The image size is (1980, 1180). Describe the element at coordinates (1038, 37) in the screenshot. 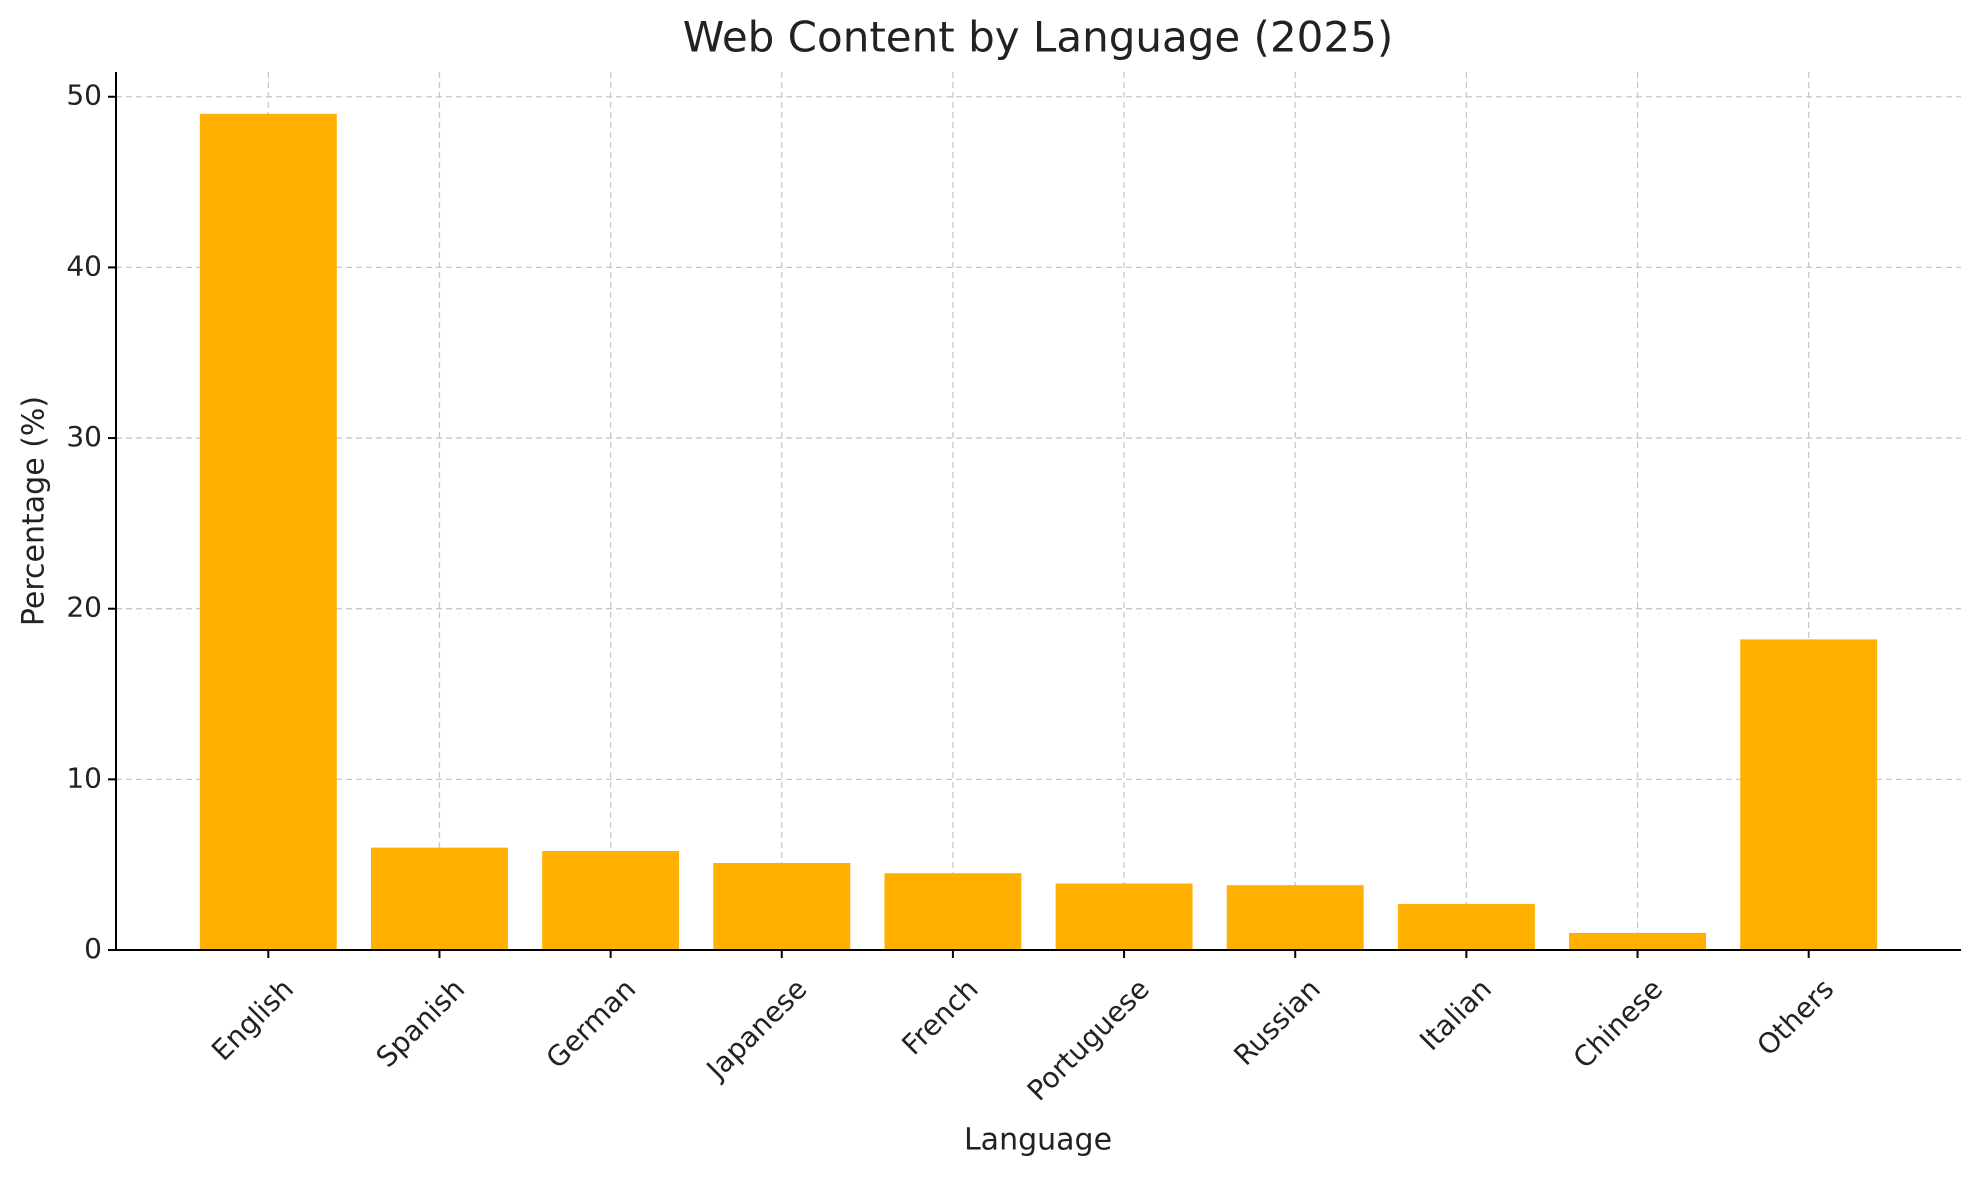

I see `chart-title: Web Content by Language (2025)` at that location.